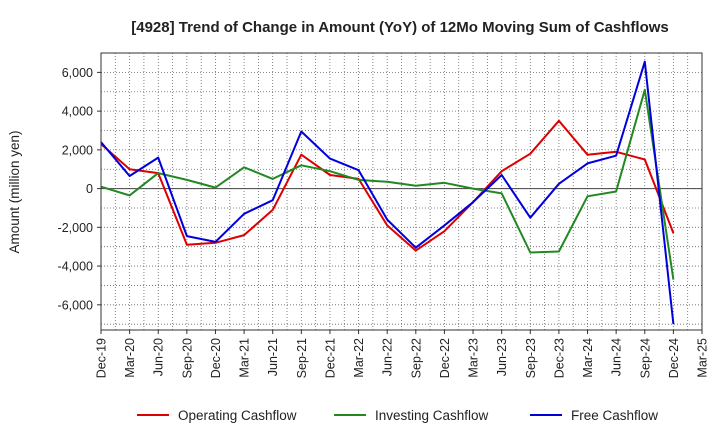 This screenshot has width=720, height=445. Describe the element at coordinates (359, 358) in the screenshot. I see `x-tick-label: Mar-22` at that location.